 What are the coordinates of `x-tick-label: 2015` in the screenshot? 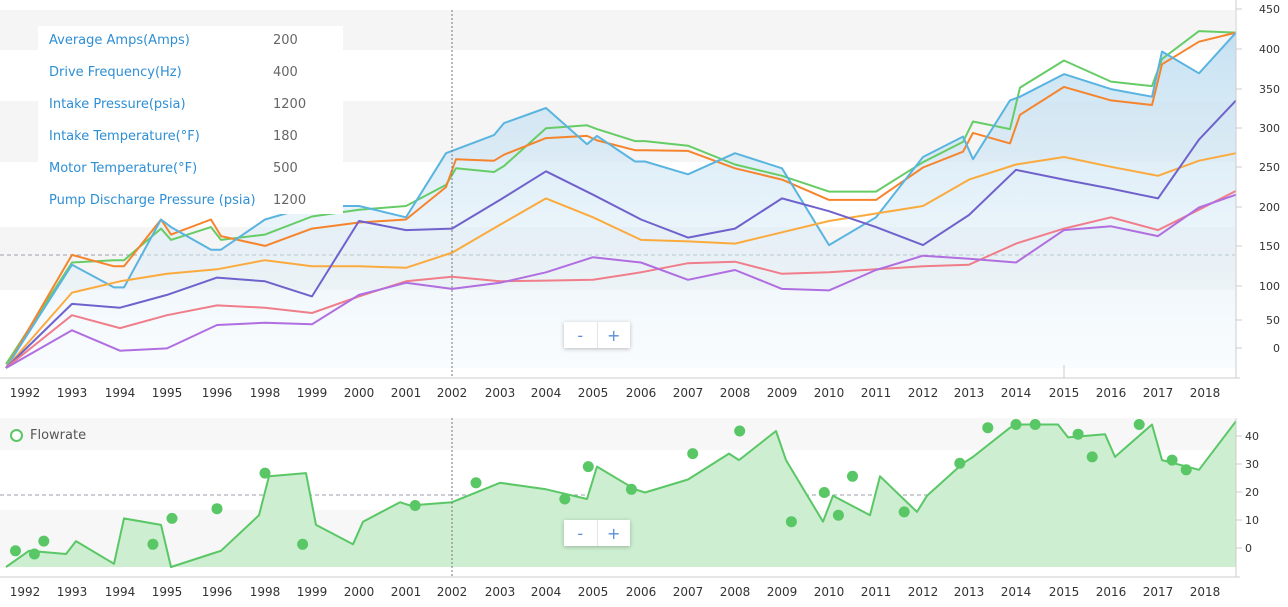 It's located at (1064, 393).